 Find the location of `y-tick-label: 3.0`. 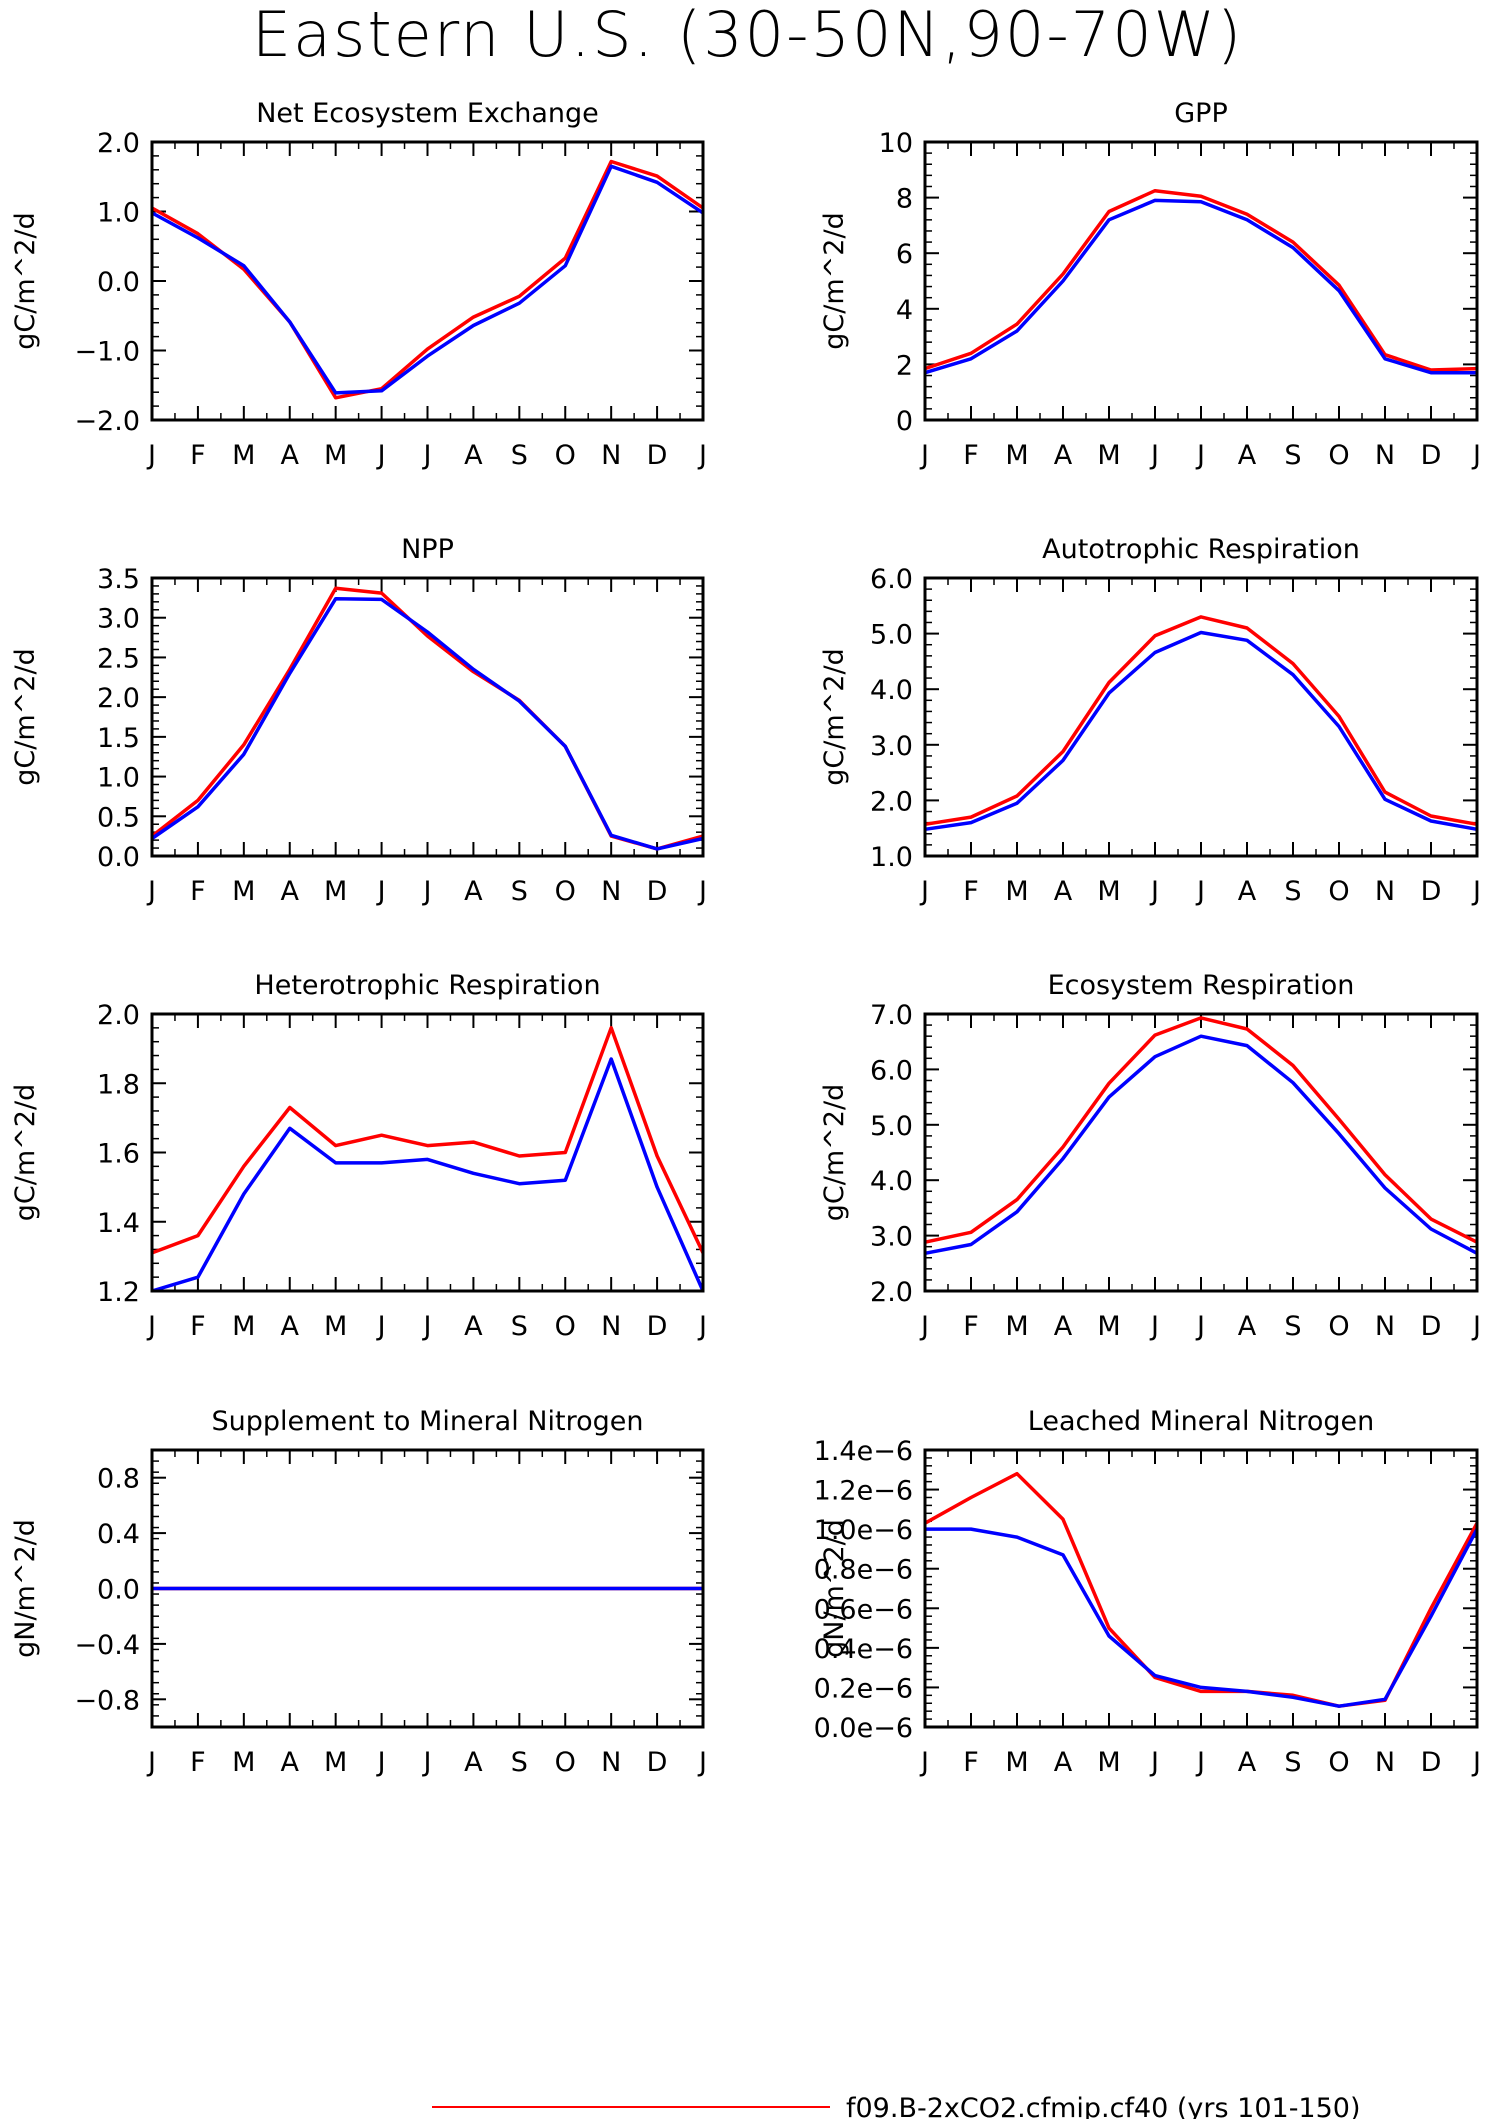

y-tick-label: 3.0 is located at coordinates (891, 1237).